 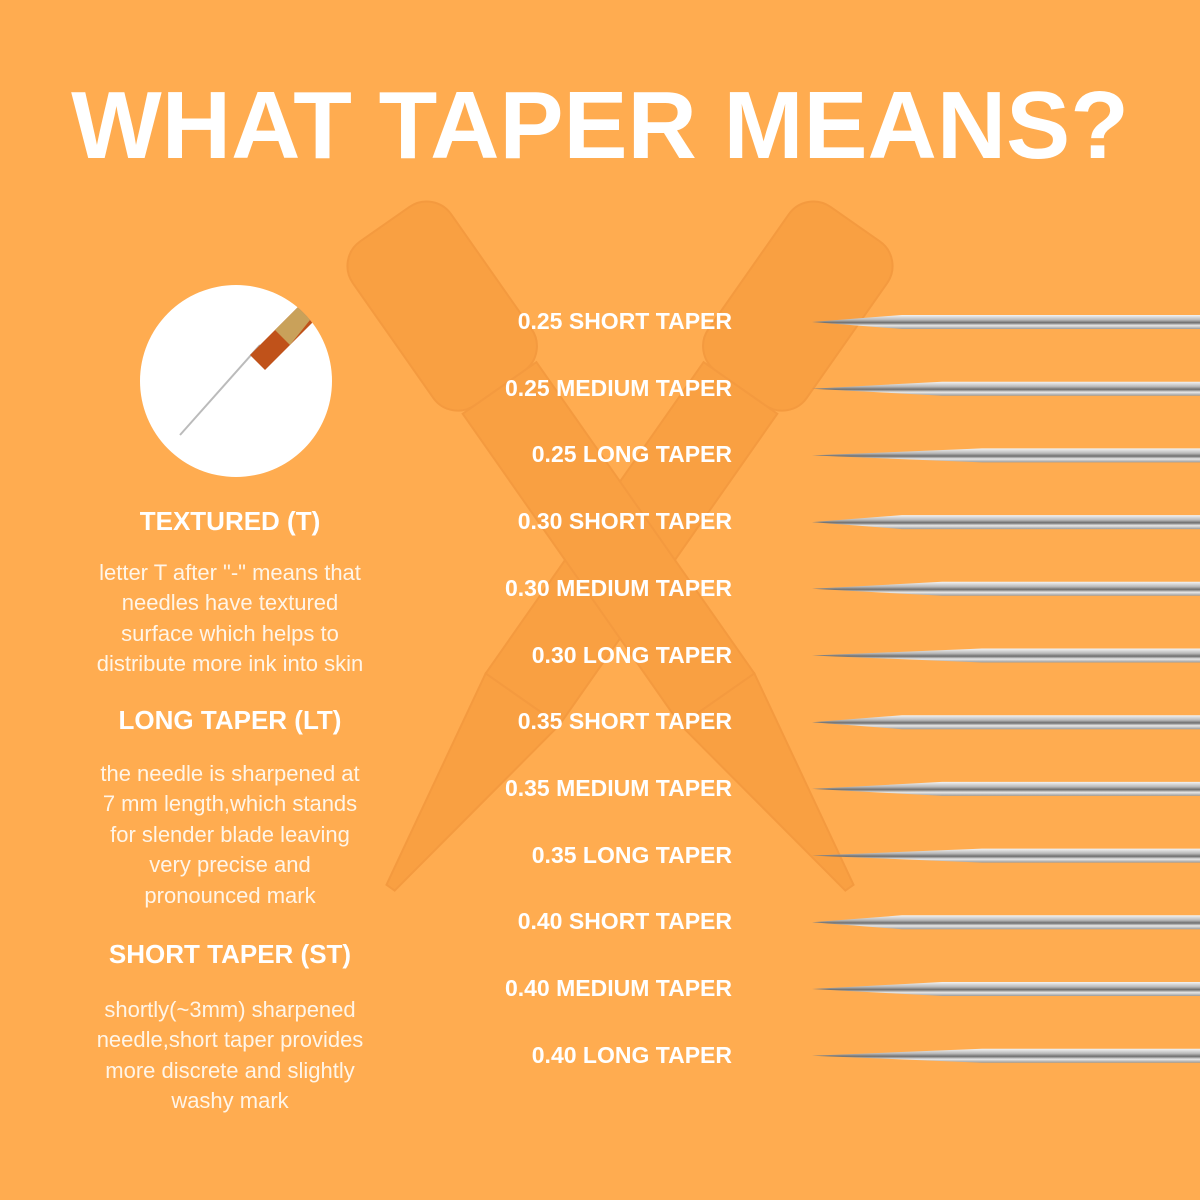 I want to click on body-line: needles have textured, so click(x=230, y=603).